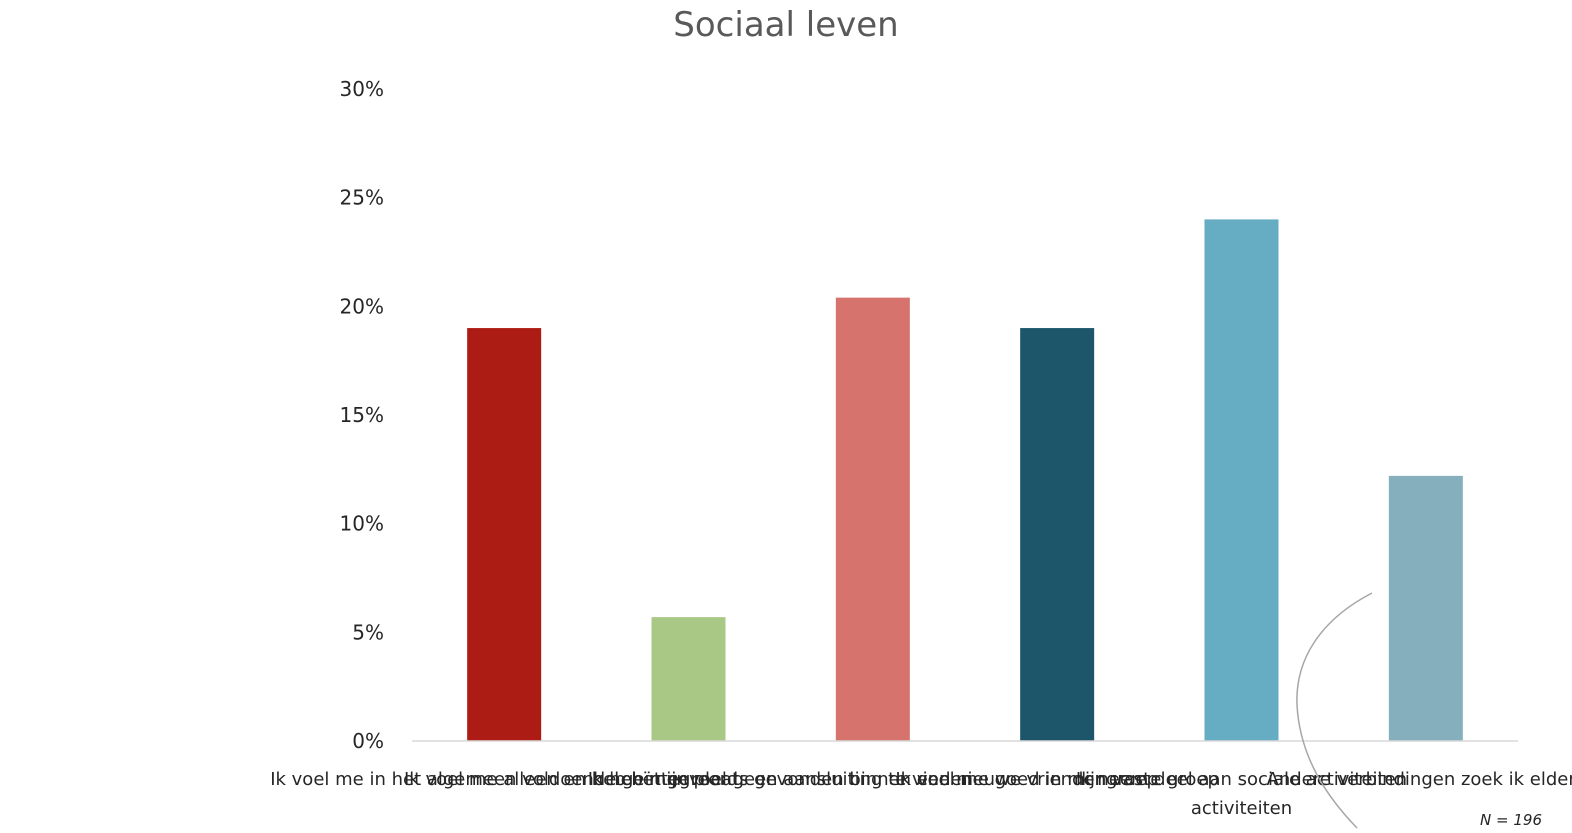 This screenshot has width=1572, height=833. I want to click on y-axis: 0% 5% 10% 15% 20% 25% 30%, so click(362, 415).